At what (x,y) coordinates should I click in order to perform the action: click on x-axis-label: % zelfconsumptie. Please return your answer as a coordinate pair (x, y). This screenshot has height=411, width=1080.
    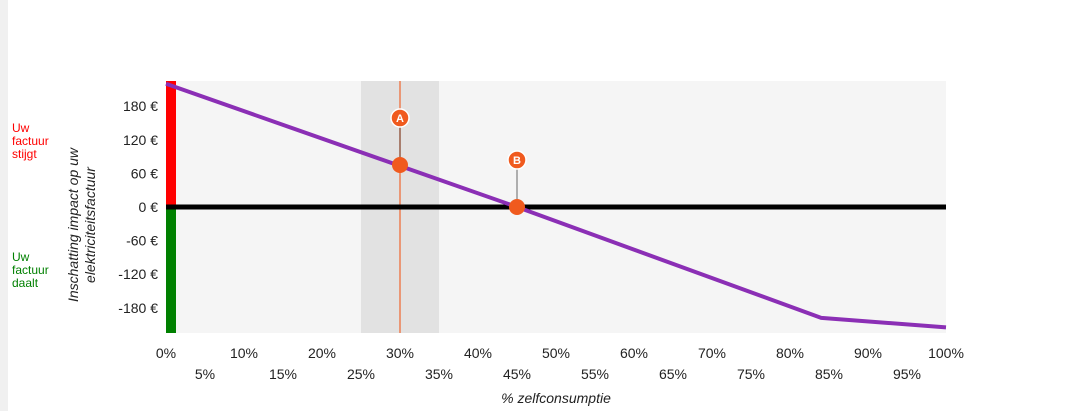
    Looking at the image, I should click on (556, 398).